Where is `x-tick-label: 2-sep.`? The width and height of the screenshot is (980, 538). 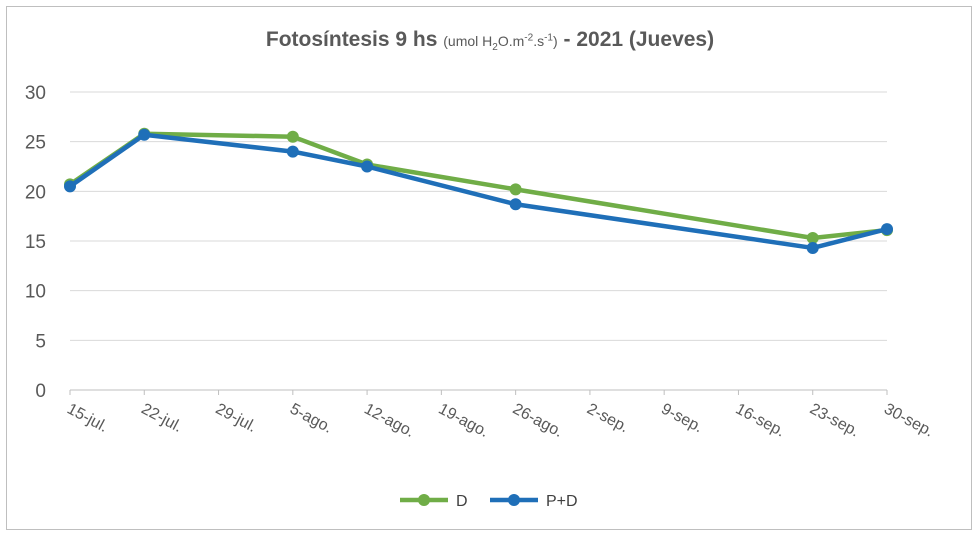 x-tick-label: 2-sep. is located at coordinates (607, 419).